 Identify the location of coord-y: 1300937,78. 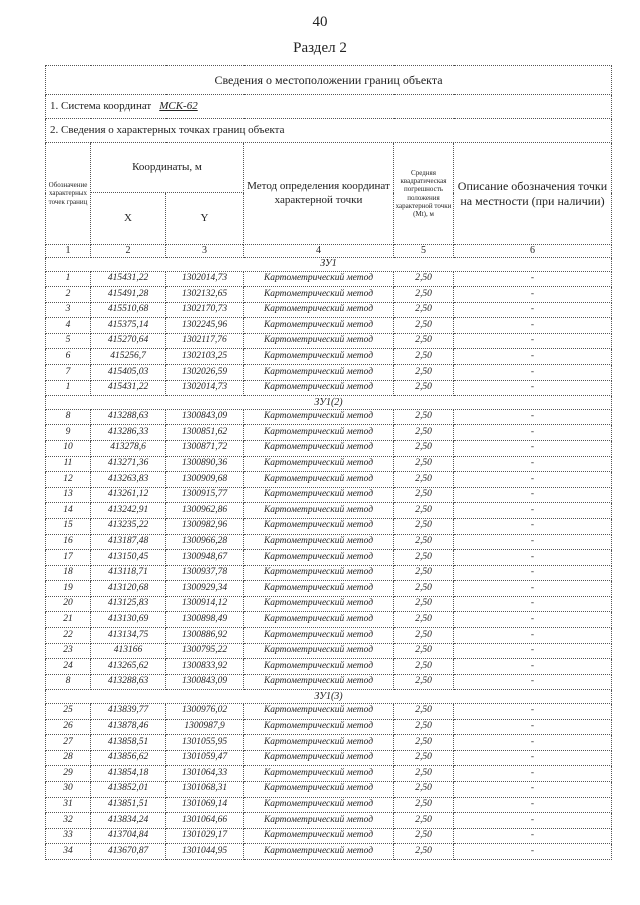
(204, 573).